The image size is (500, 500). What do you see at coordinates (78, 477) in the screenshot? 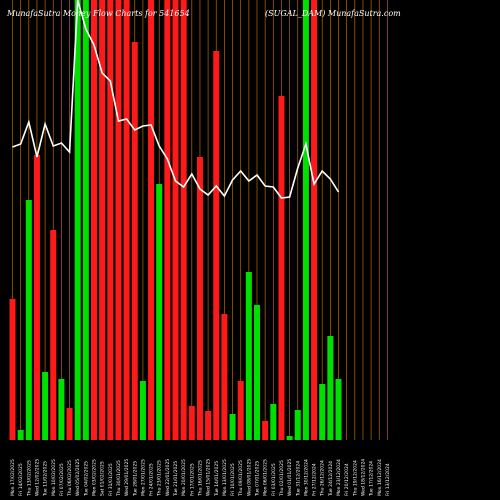
I see `x-tick-label: Wed 05/02/2025` at bounding box center [78, 477].